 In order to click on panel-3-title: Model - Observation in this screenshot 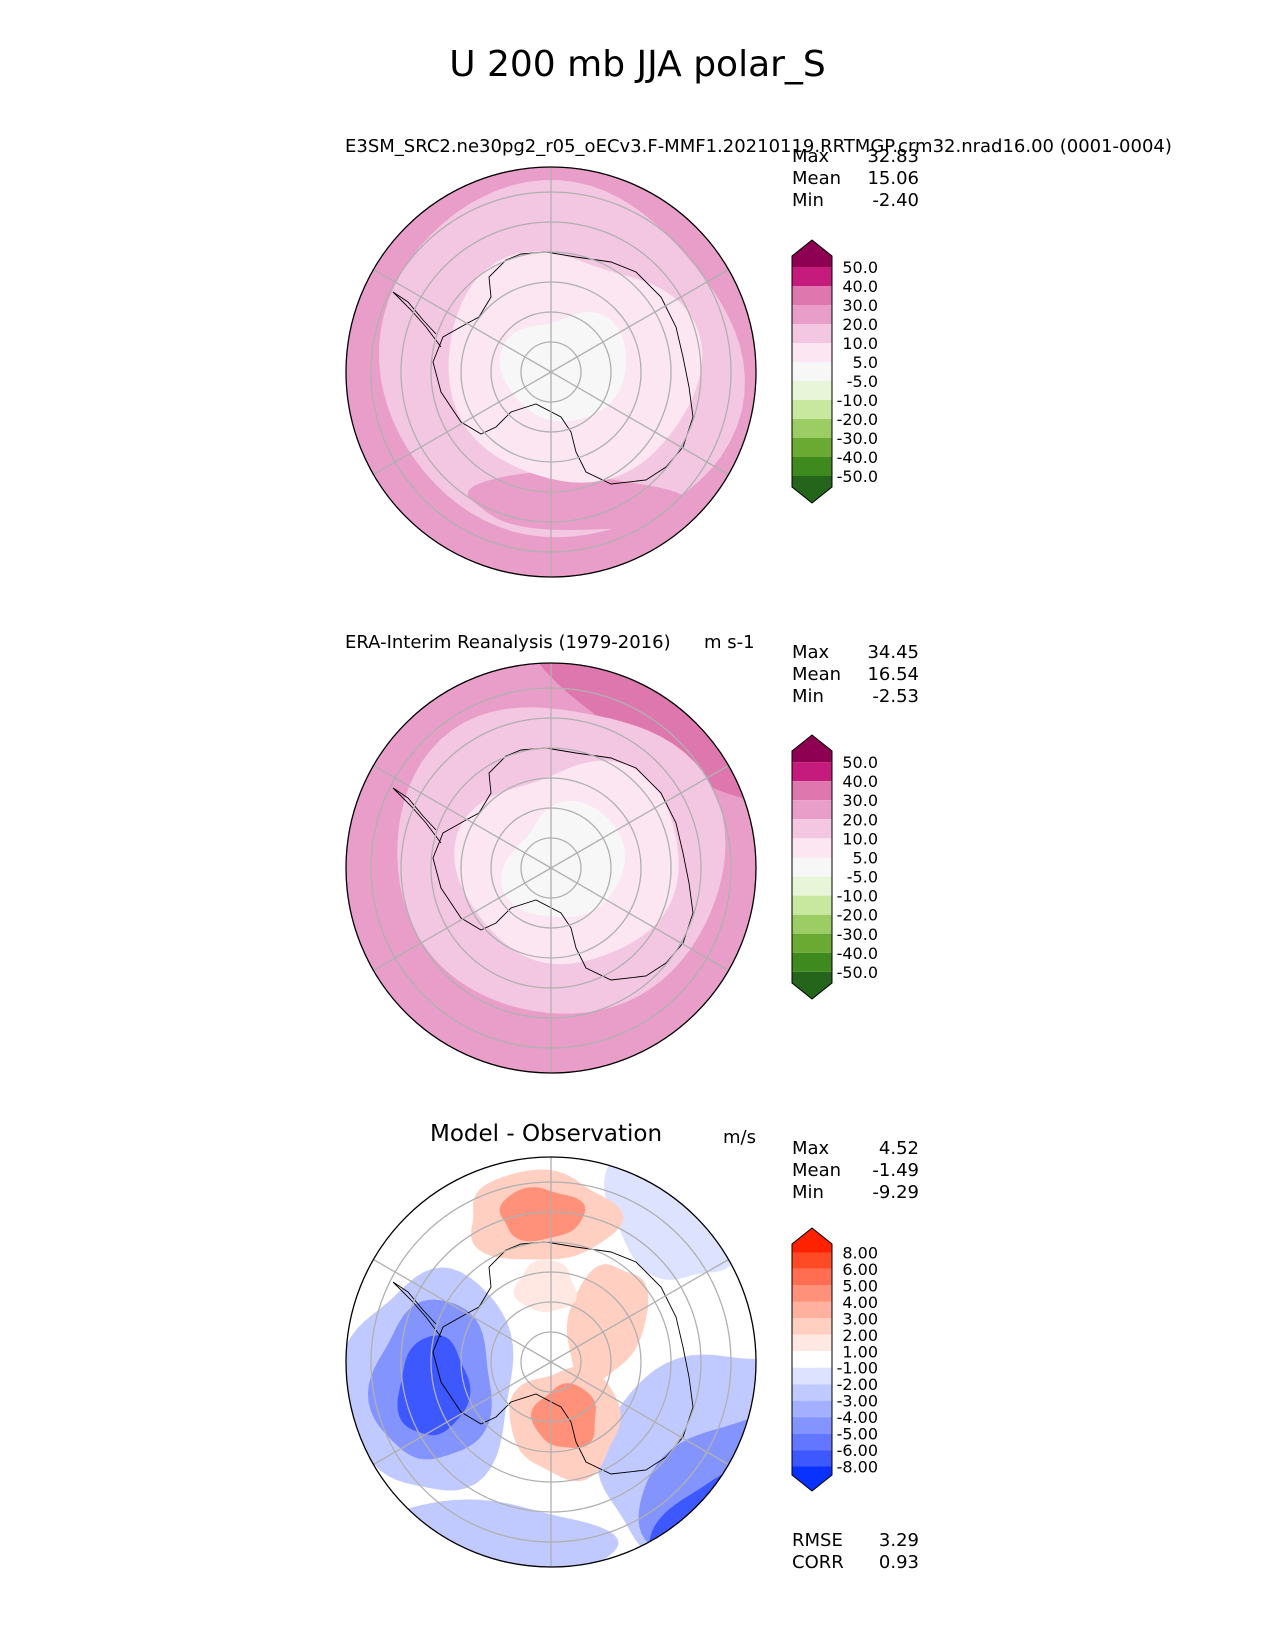, I will do `click(546, 1134)`.